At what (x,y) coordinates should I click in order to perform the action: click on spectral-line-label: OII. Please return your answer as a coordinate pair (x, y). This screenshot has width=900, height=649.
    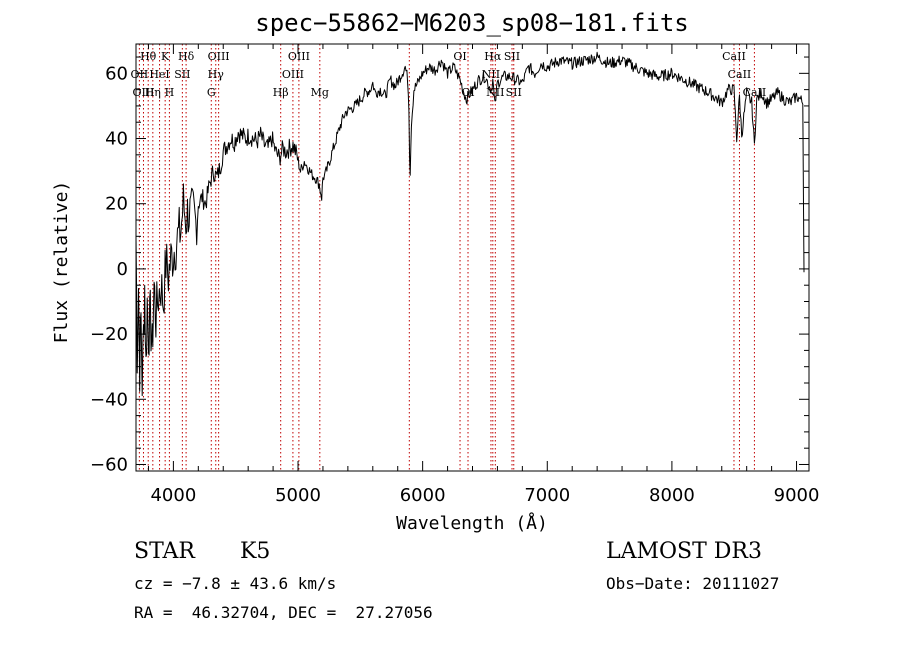
    Looking at the image, I should click on (140, 74).